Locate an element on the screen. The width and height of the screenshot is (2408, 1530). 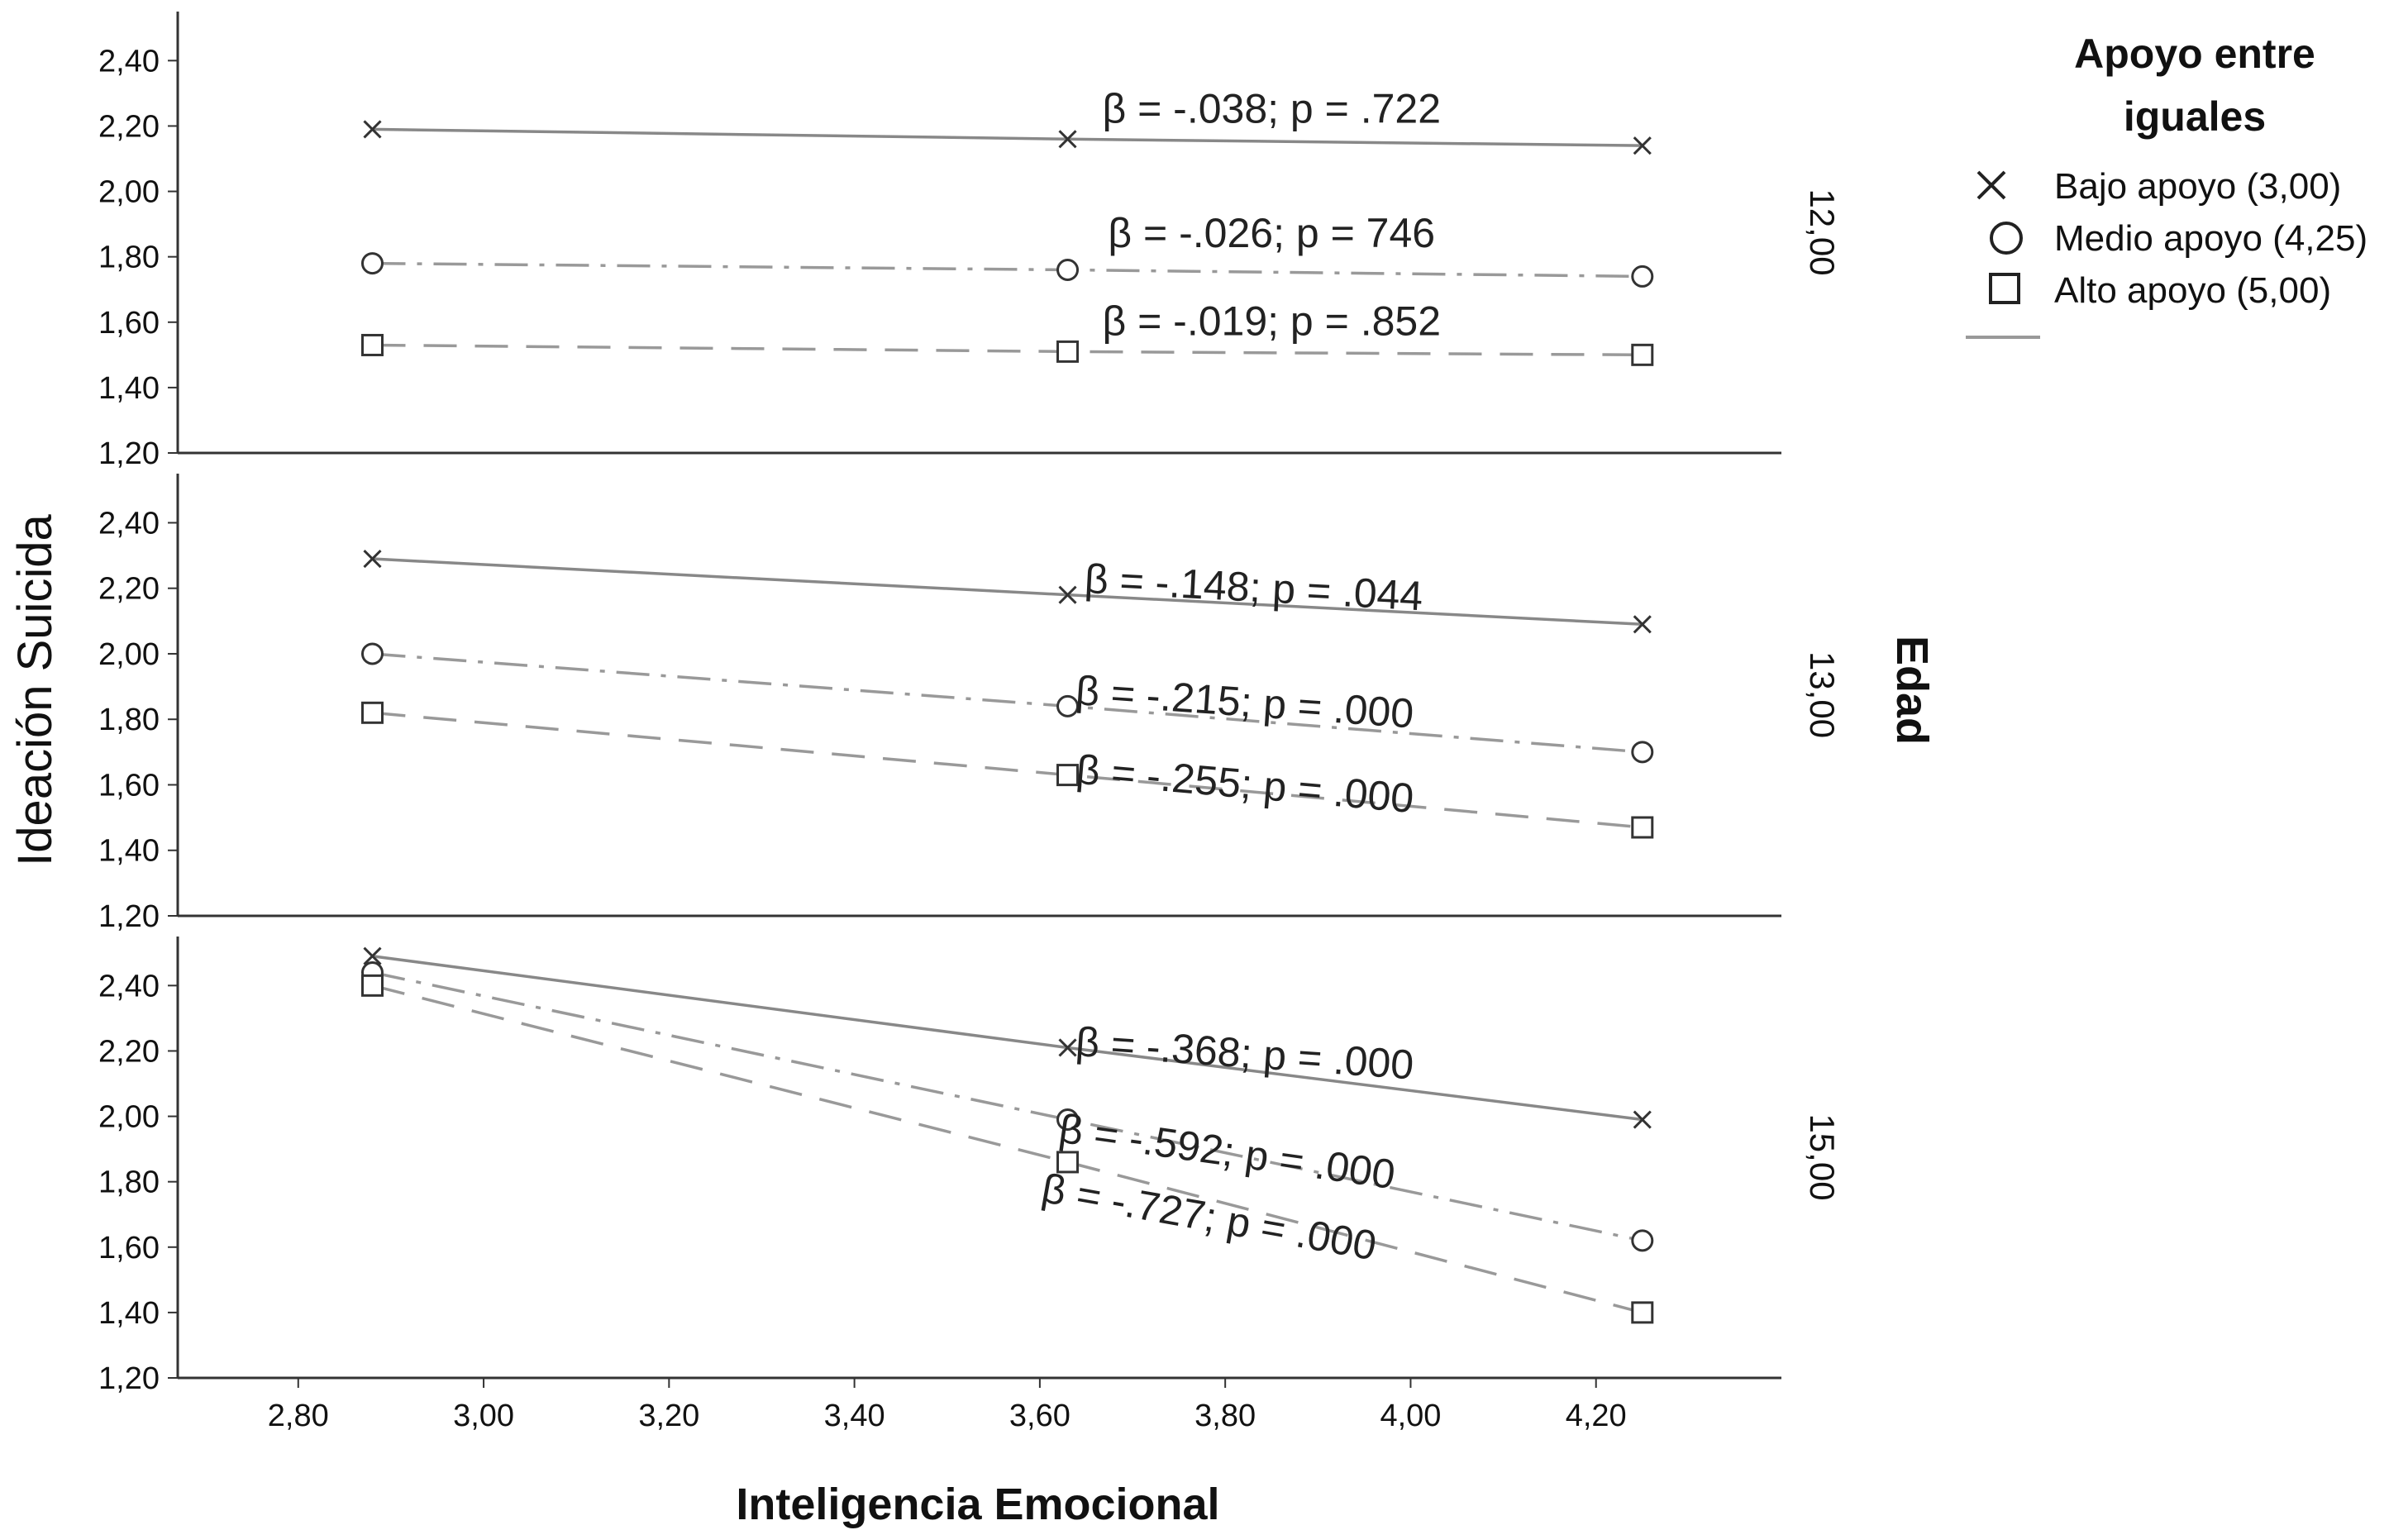
x-tick-label: 2,80 is located at coordinates (298, 1416).